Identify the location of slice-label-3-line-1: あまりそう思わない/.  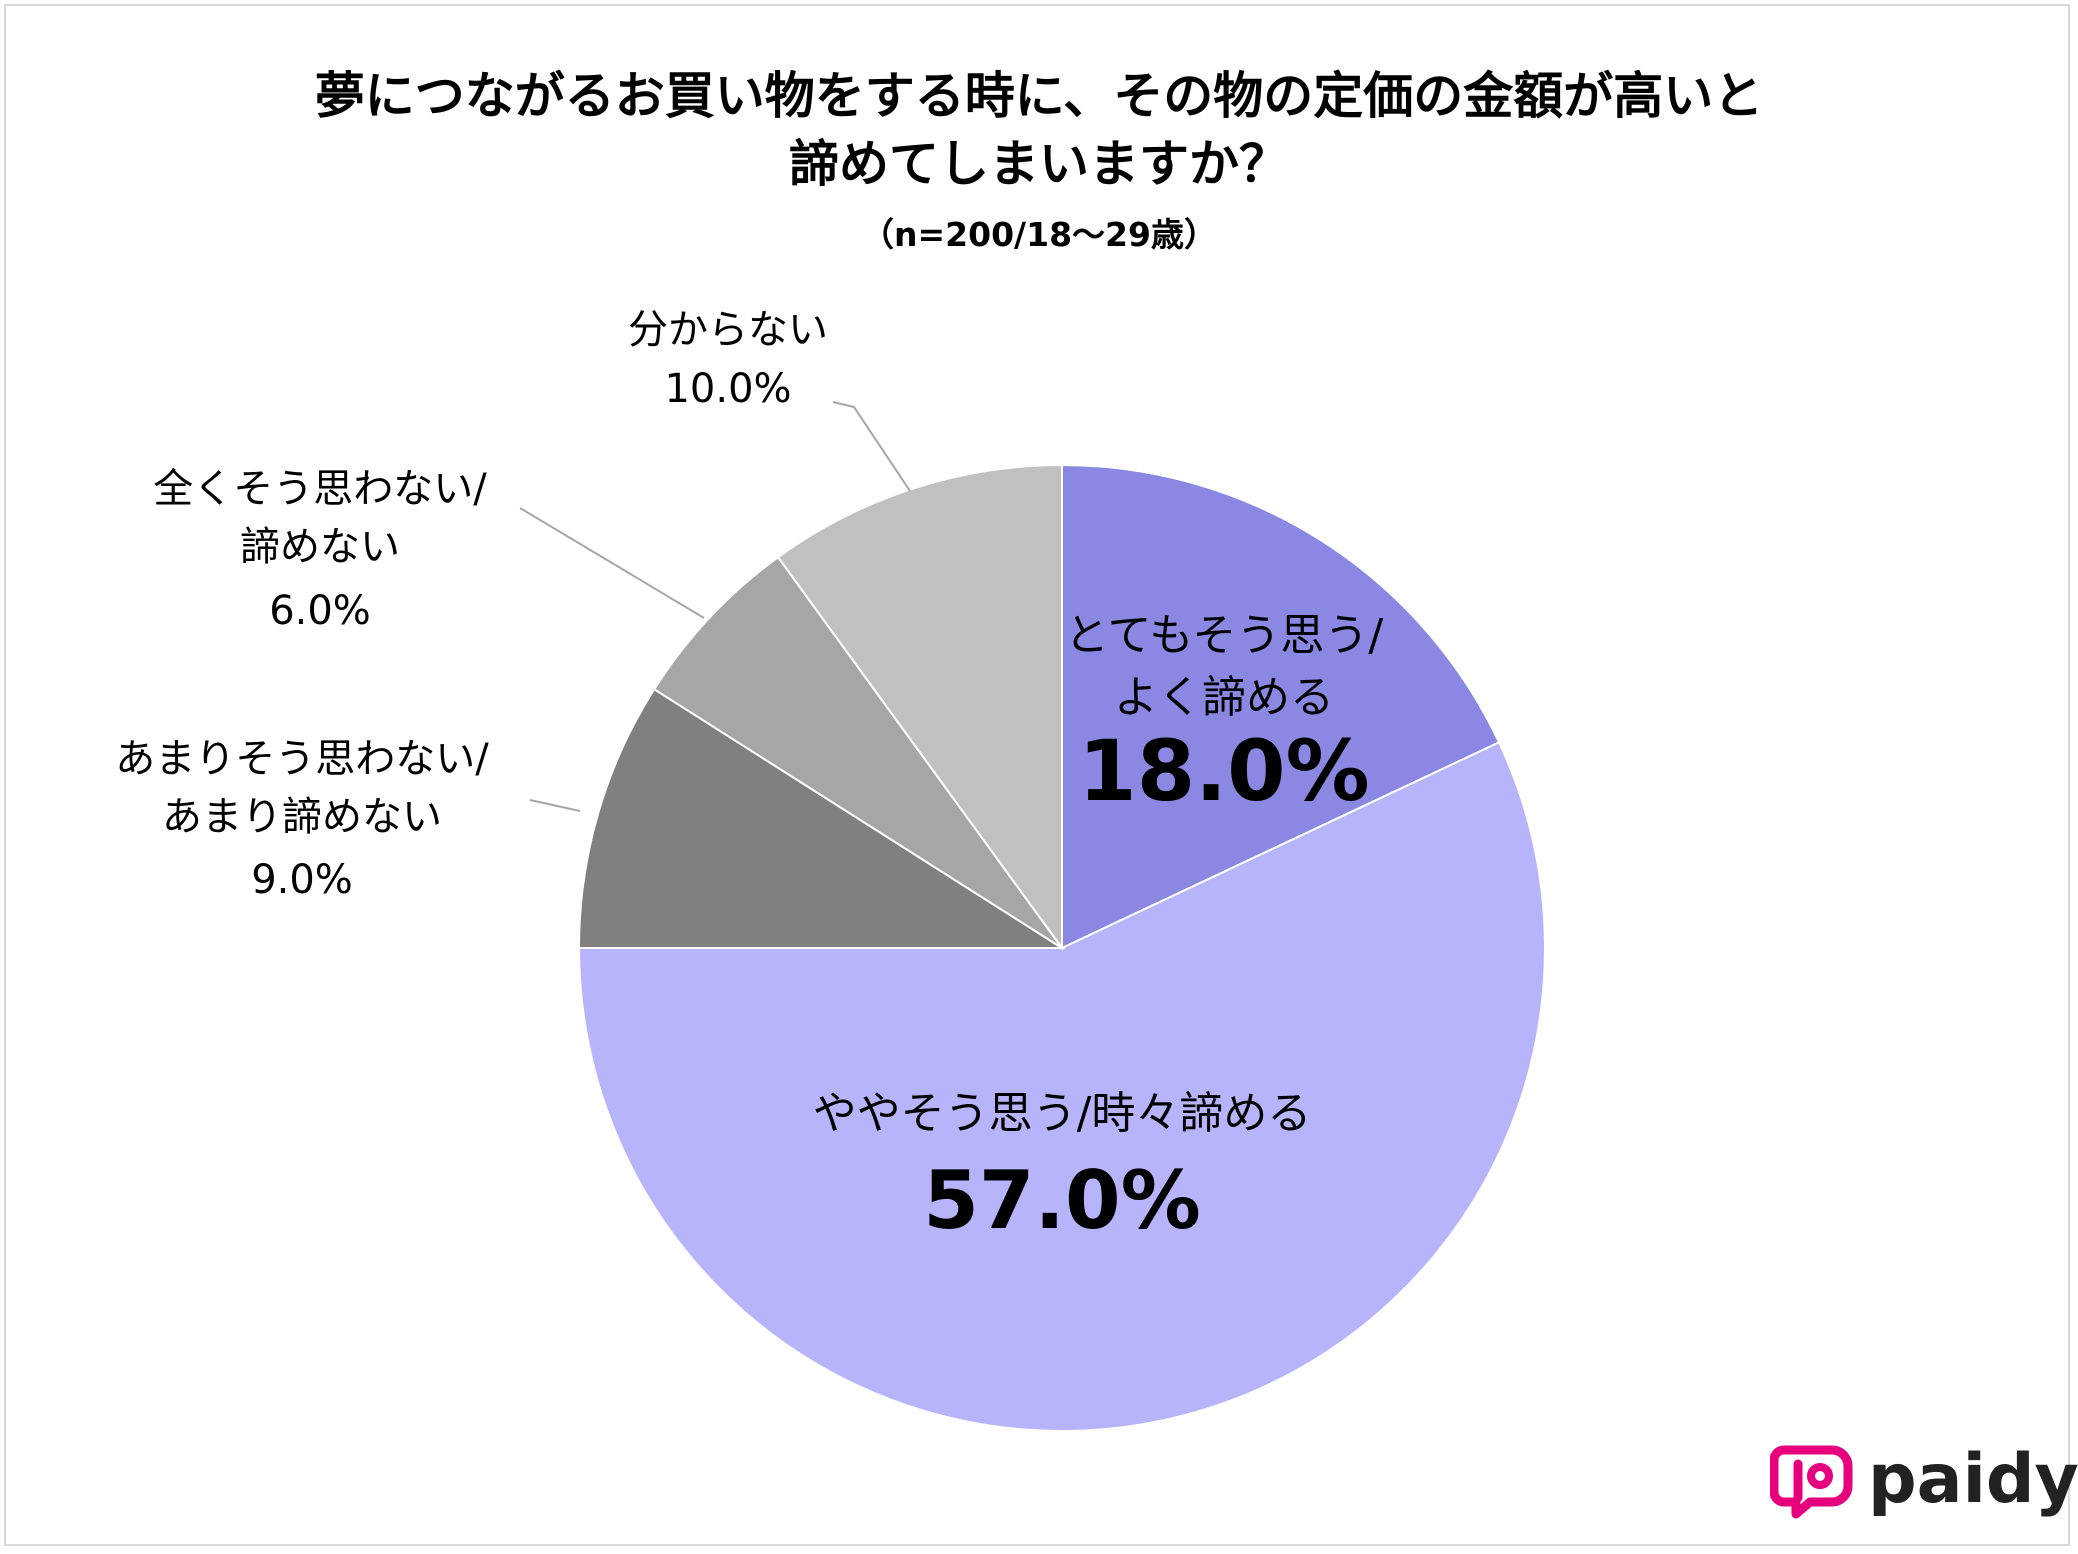
(302, 759).